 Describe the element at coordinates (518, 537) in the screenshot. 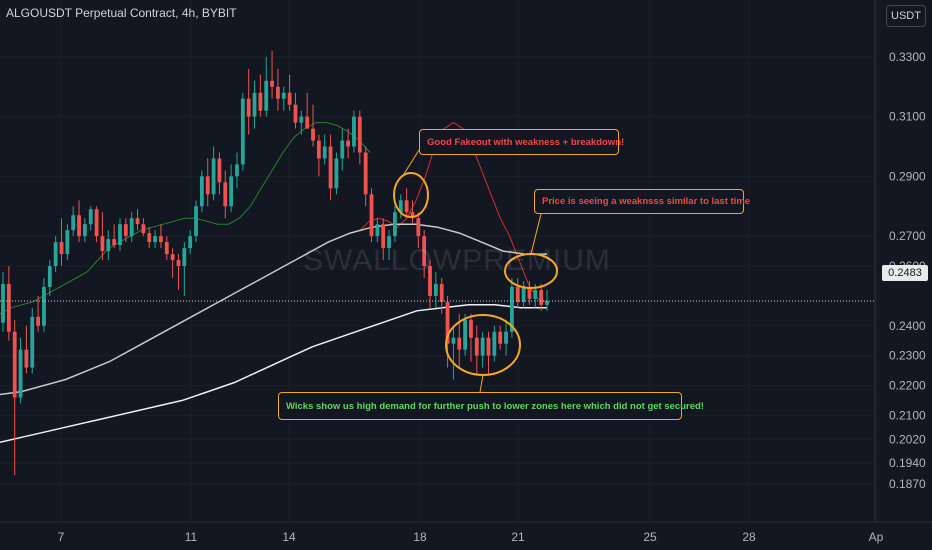

I see `time-tick-label: 21` at that location.